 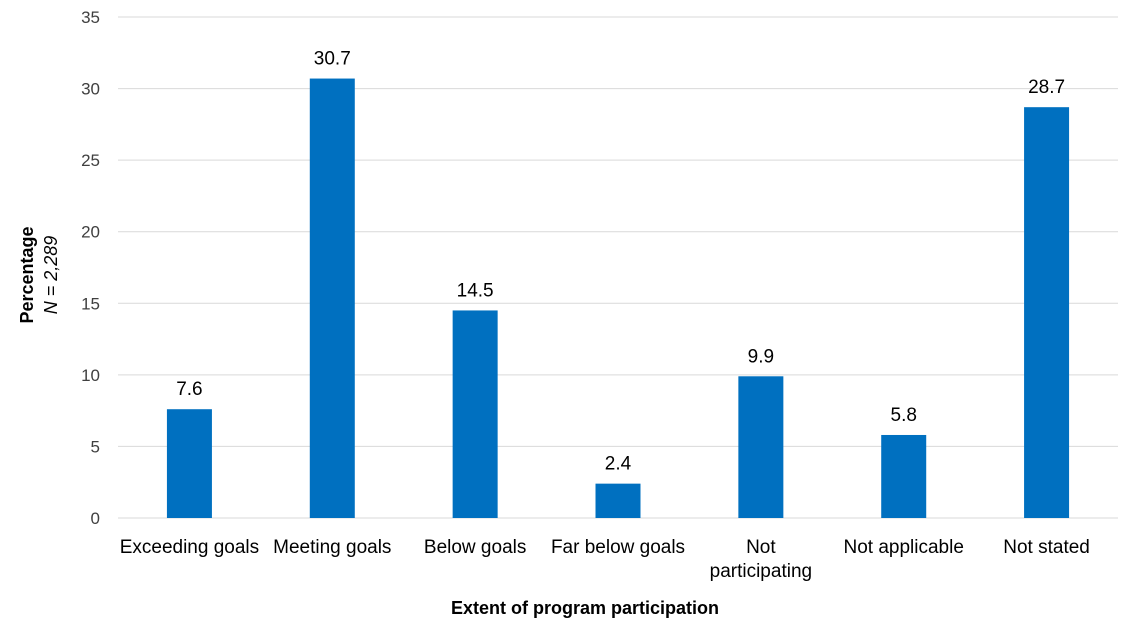 What do you see at coordinates (27, 274) in the screenshot?
I see `y-axis-title: Percentage` at bounding box center [27, 274].